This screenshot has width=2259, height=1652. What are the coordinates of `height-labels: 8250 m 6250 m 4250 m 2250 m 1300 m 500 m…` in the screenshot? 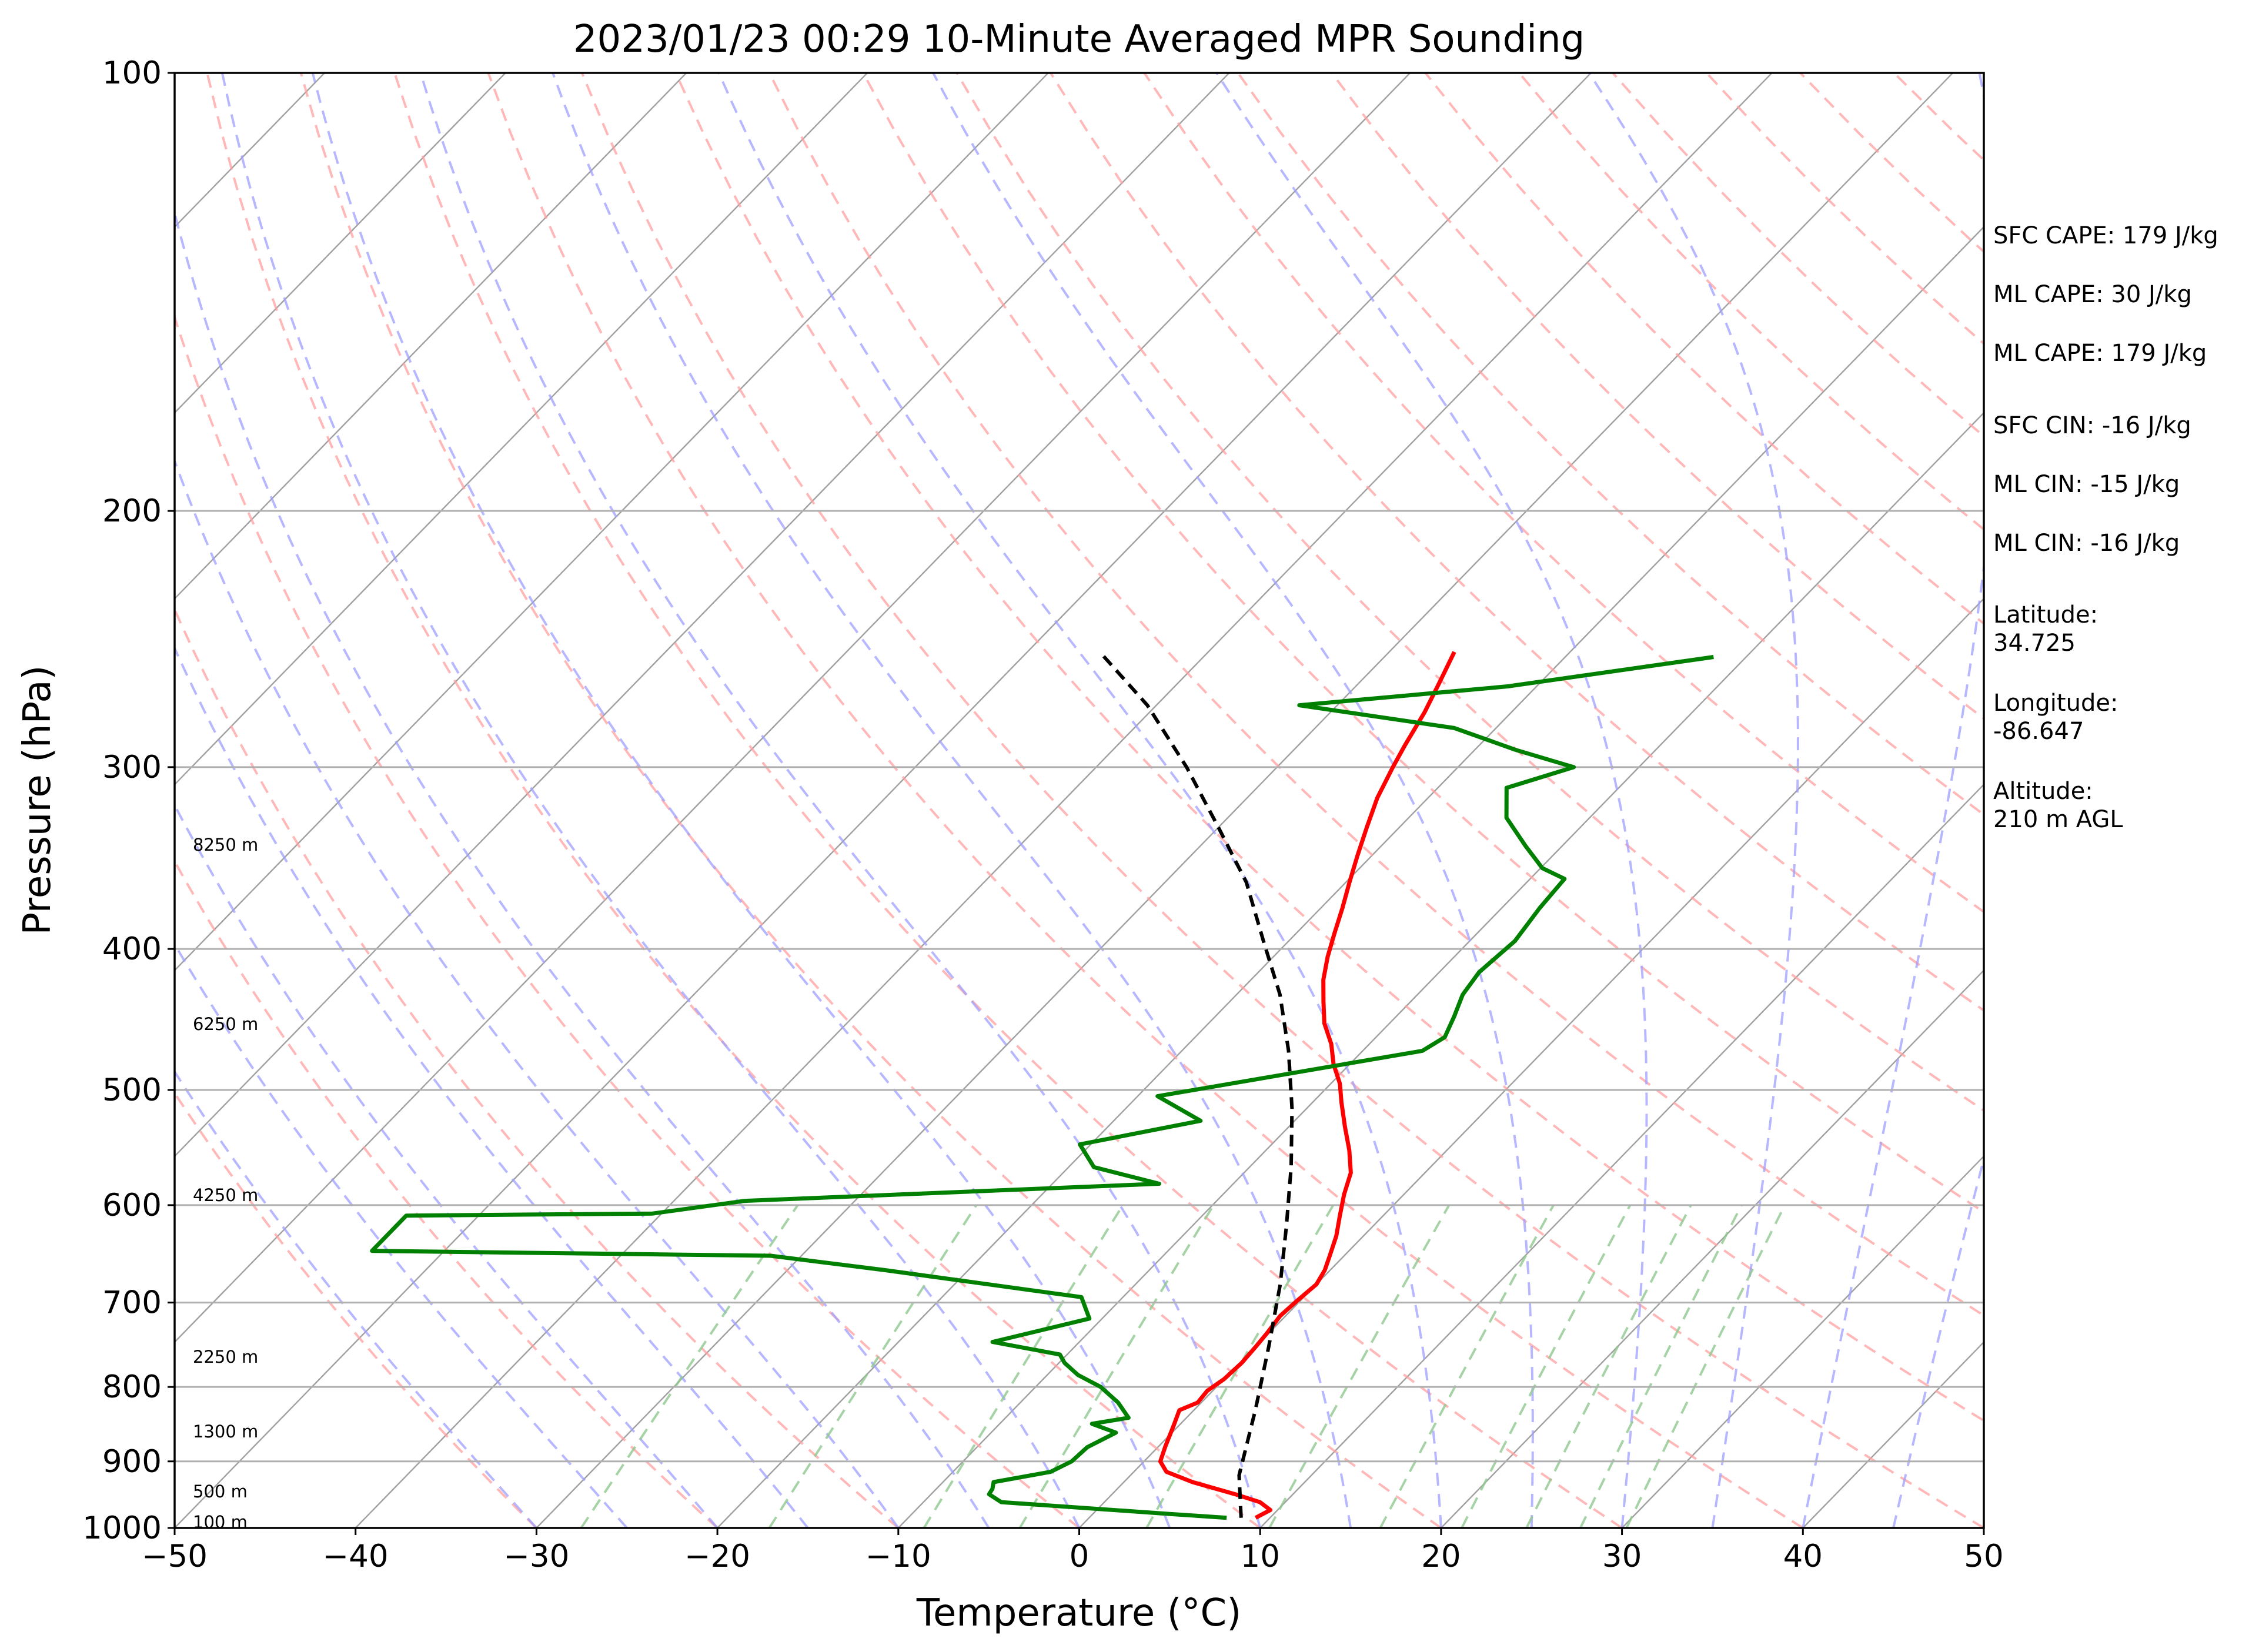 It's located at (225, 1183).